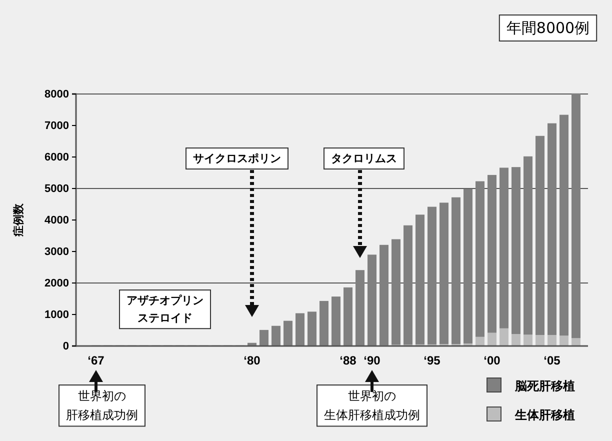 The width and height of the screenshot is (612, 441). I want to click on y-tick-label: 6000, so click(56, 158).